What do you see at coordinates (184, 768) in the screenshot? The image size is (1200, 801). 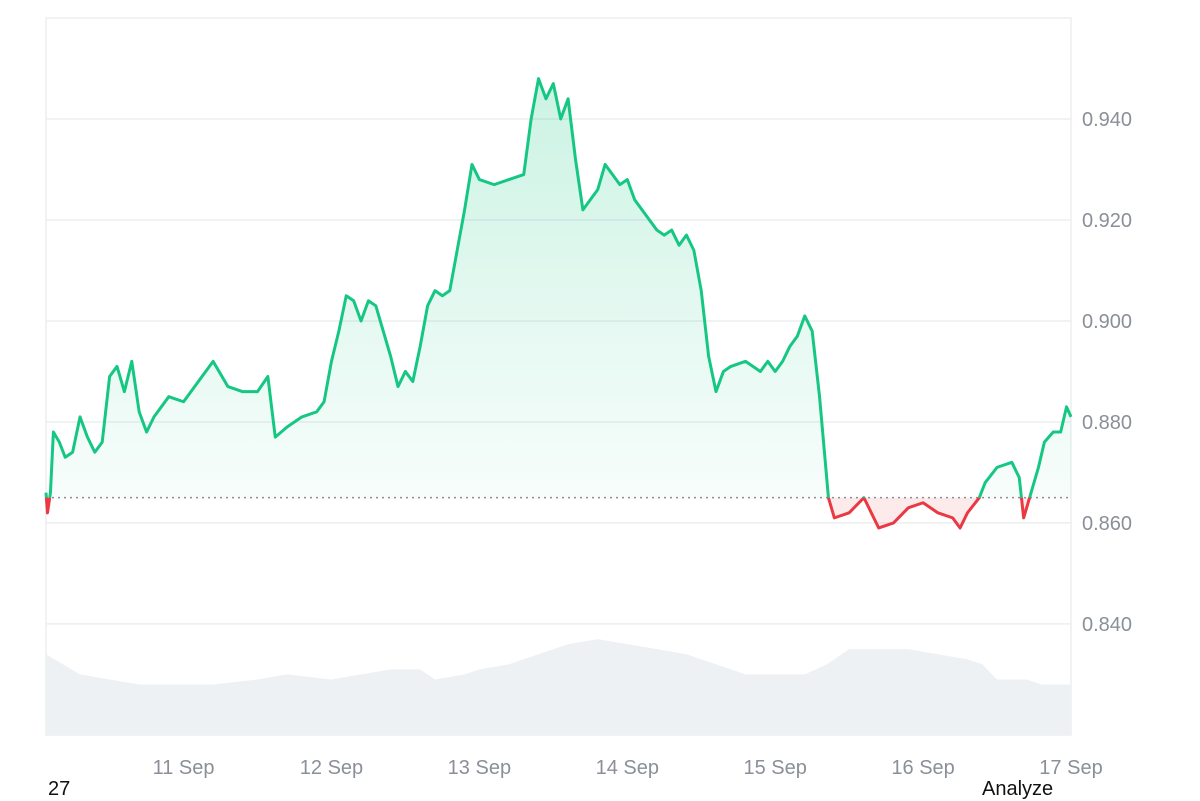 I see `x-tick-label: 11 Sep` at bounding box center [184, 768].